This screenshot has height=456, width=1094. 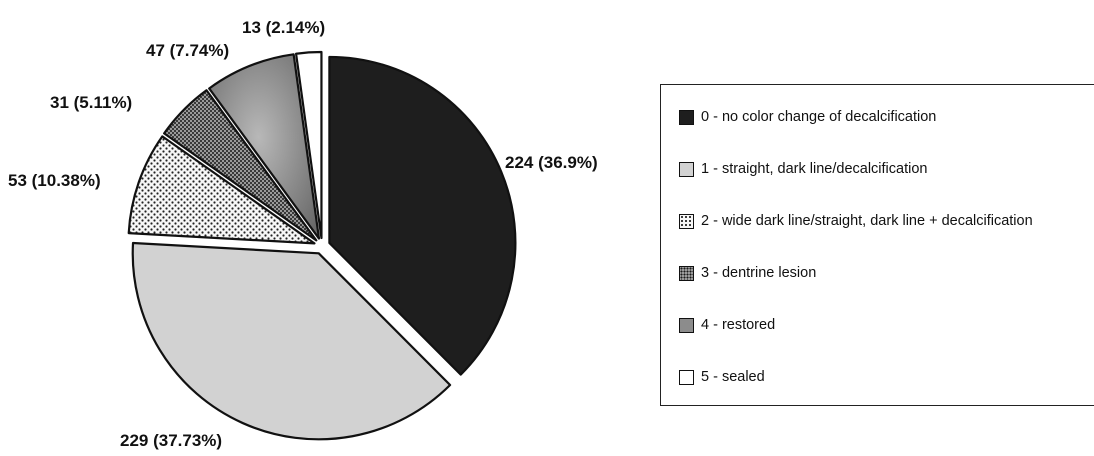 I want to click on legend-item-5: 5 - sealed, so click(x=722, y=377).